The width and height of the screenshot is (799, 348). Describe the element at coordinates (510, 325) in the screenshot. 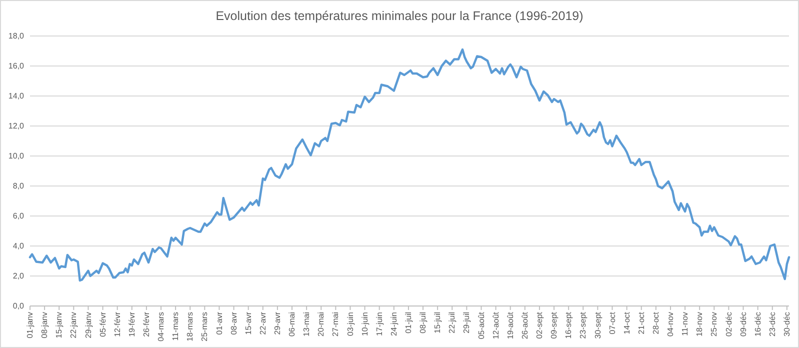

I see `x-tick-label: 19-août` at that location.